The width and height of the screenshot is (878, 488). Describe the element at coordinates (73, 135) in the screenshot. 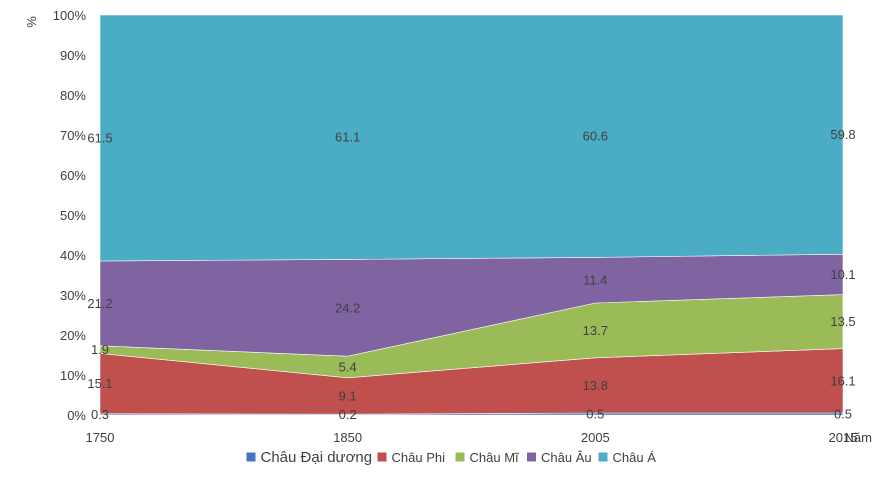

I see `y-tick-label: 70%` at that location.